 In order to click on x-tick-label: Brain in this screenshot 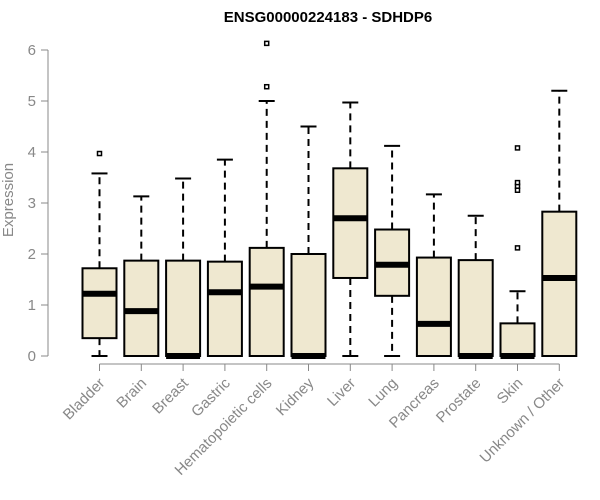, I will do `click(131, 393)`.